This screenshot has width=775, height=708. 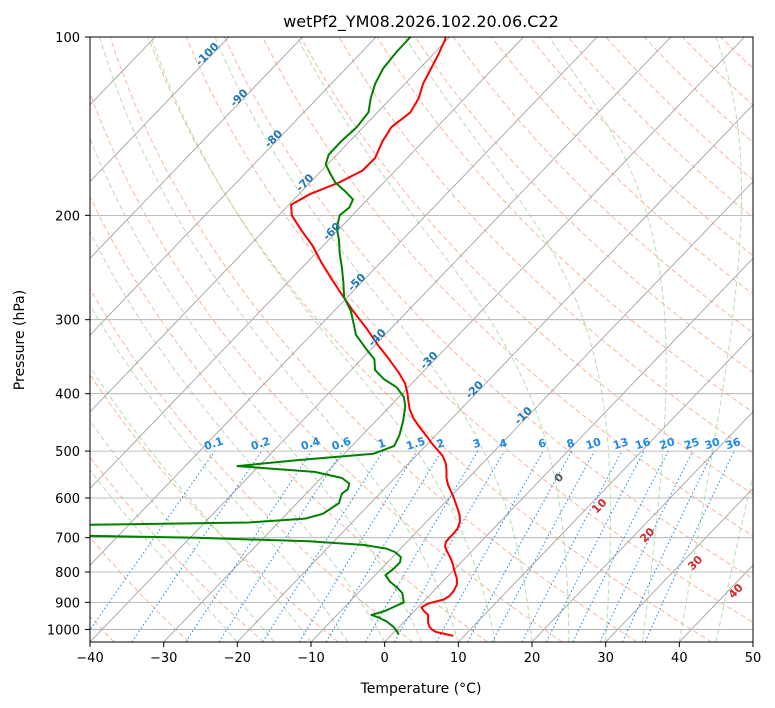 I want to click on x-tick-label: 30, so click(x=605, y=658).